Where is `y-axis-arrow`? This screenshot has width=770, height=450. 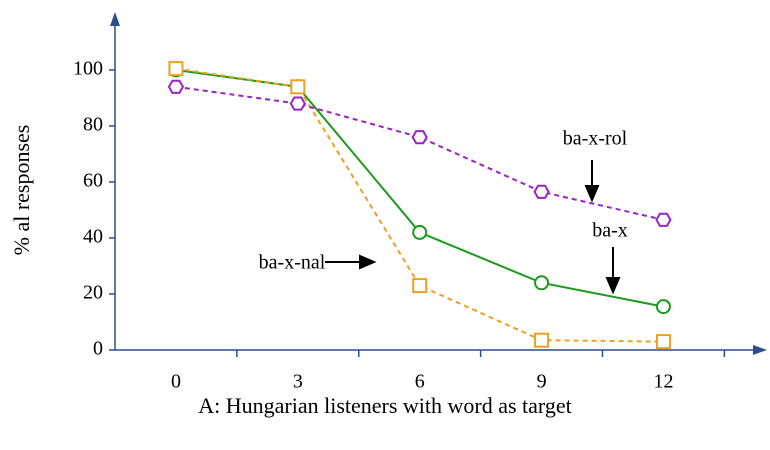 y-axis-arrow is located at coordinates (115, 19).